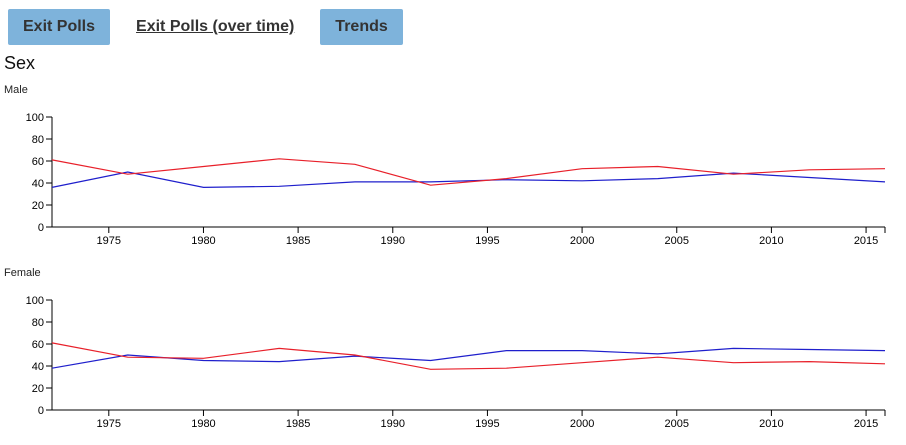  Describe the element at coordinates (59, 27) in the screenshot. I see `tab-exit-polls: Exit Polls` at that location.